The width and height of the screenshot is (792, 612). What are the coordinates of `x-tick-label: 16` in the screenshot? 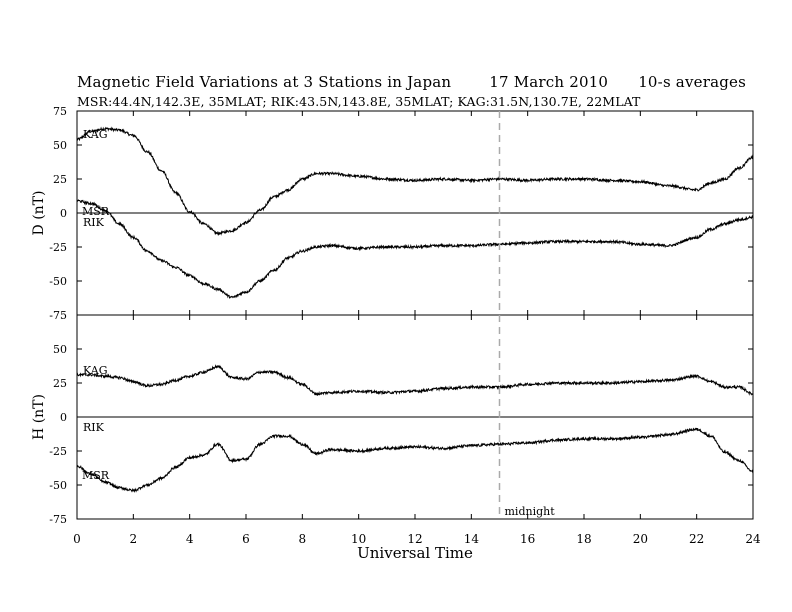 It's located at (527, 539).